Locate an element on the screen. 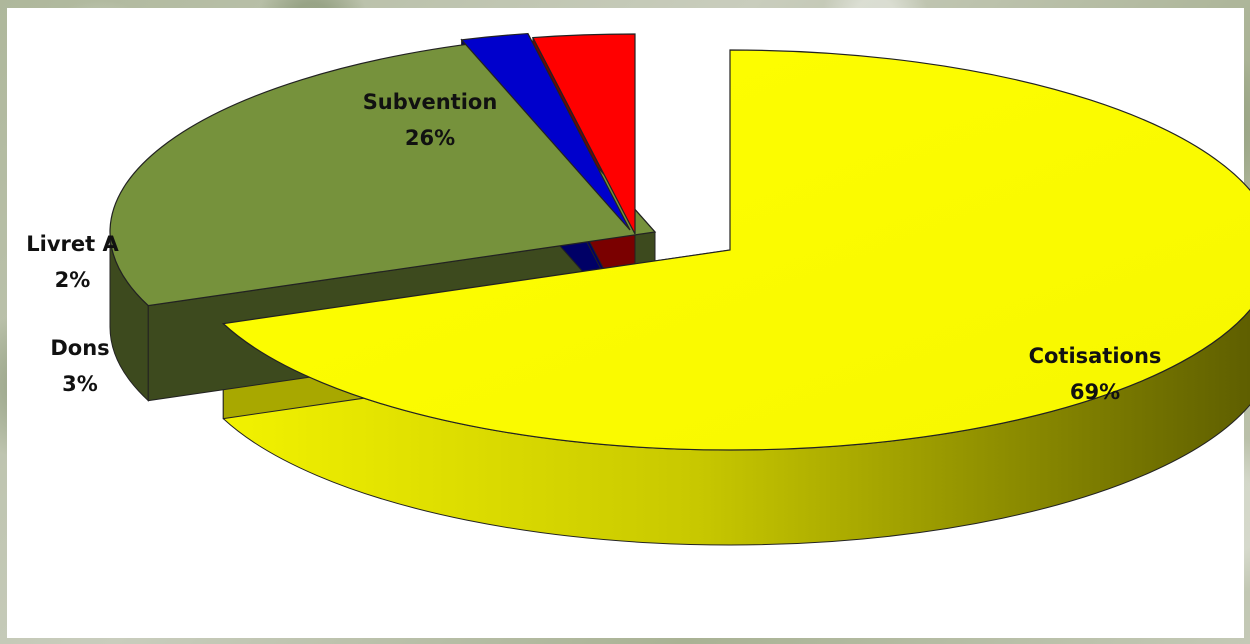 The width and height of the screenshot is (1250, 644). label-cotisations-value: 69% is located at coordinates (1095, 392).